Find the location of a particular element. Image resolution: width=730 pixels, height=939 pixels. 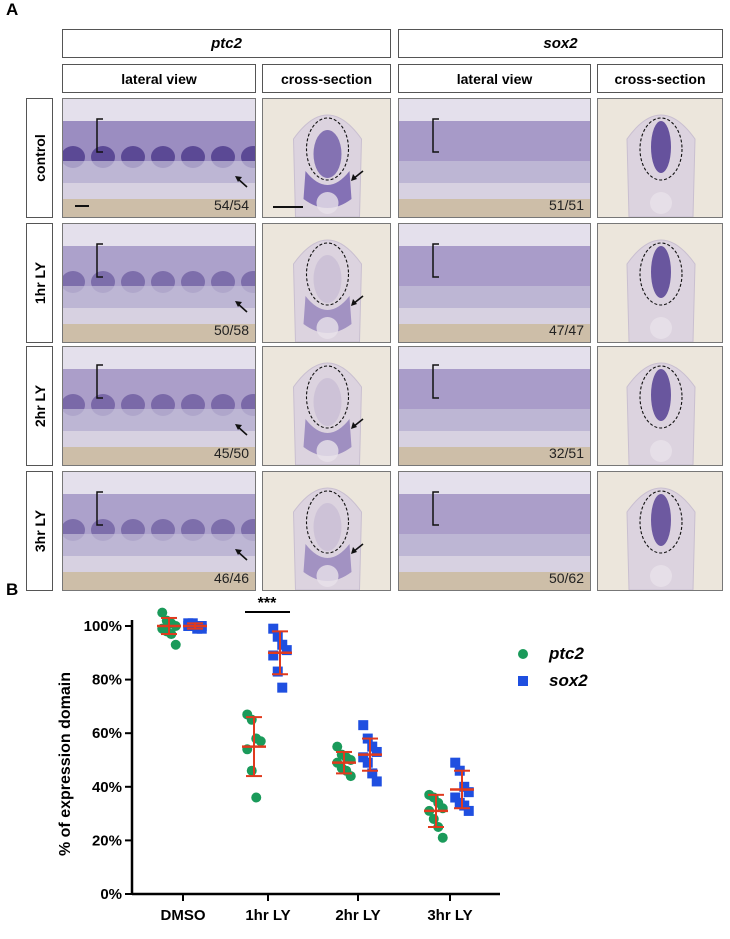

count-ptc2-row3: 46/46 is located at coordinates (231, 578).